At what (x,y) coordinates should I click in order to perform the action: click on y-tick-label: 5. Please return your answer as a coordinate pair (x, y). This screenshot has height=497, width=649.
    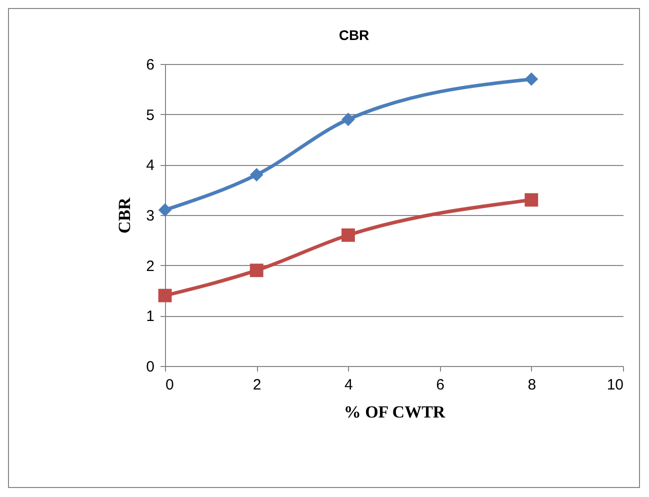
    Looking at the image, I should click on (150, 115).